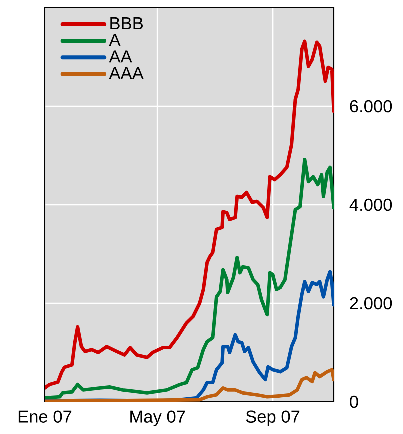 The width and height of the screenshot is (403, 434). What do you see at coordinates (354, 402) in the screenshot?
I see `y-tick-label: 0` at bounding box center [354, 402].